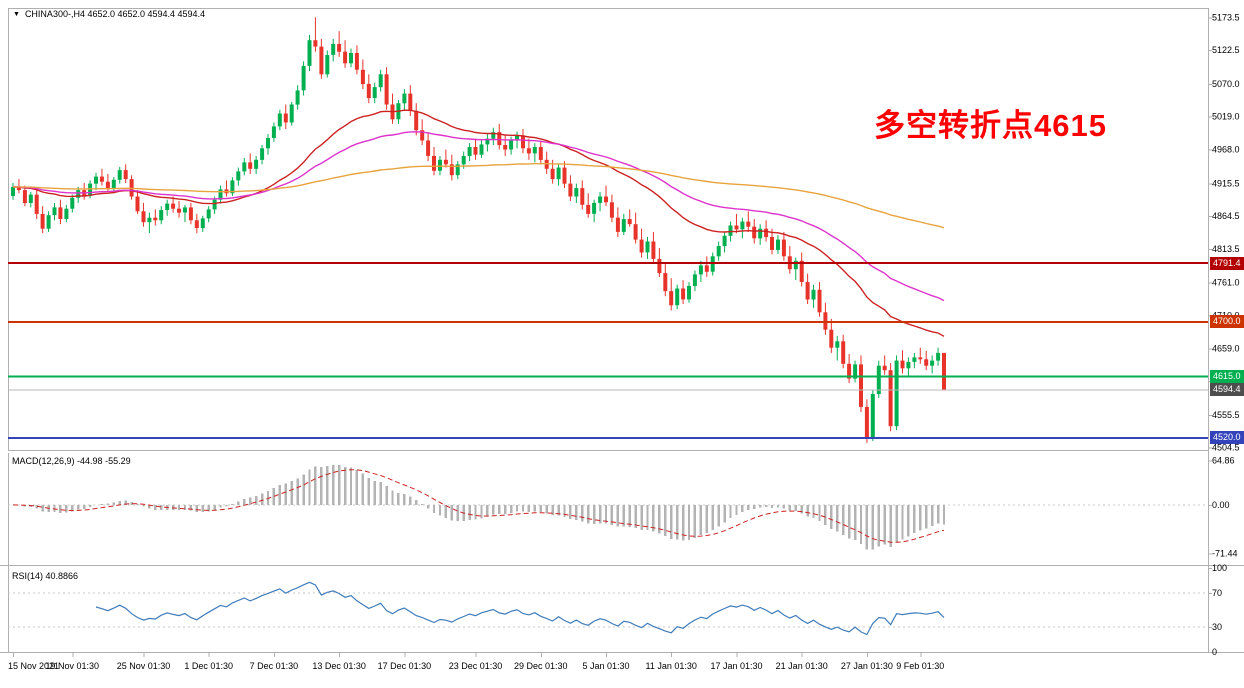 This screenshot has height=688, width=1244. I want to click on symbol-ohlc-text: CHINA300-,H4 4652.0 4652.0 4594.4 4594.4, so click(115, 14).